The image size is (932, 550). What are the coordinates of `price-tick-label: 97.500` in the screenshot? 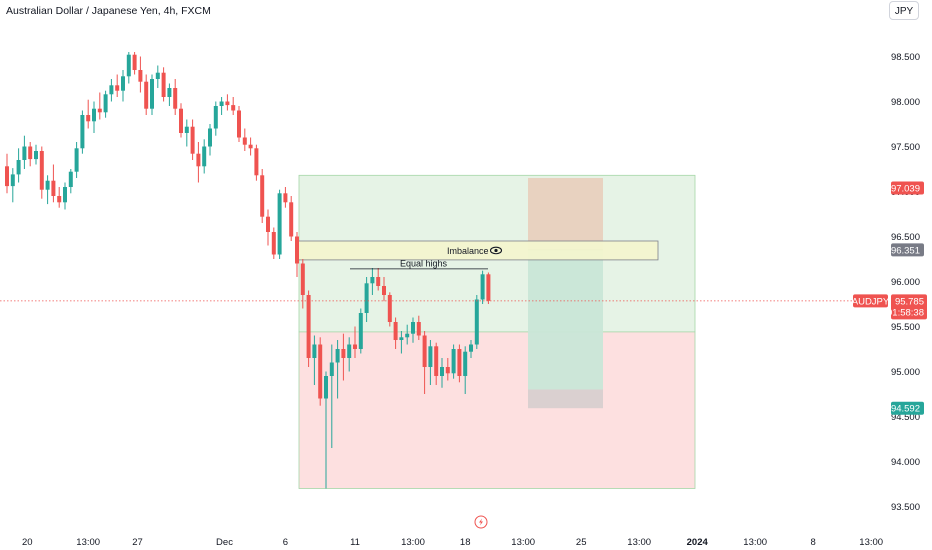 It's located at (905, 147).